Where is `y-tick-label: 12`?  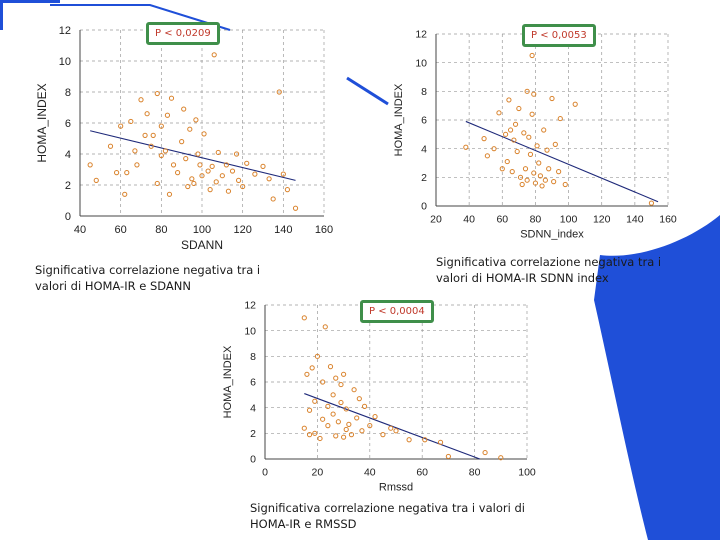
y-tick-label: 12 is located at coordinates (65, 31).